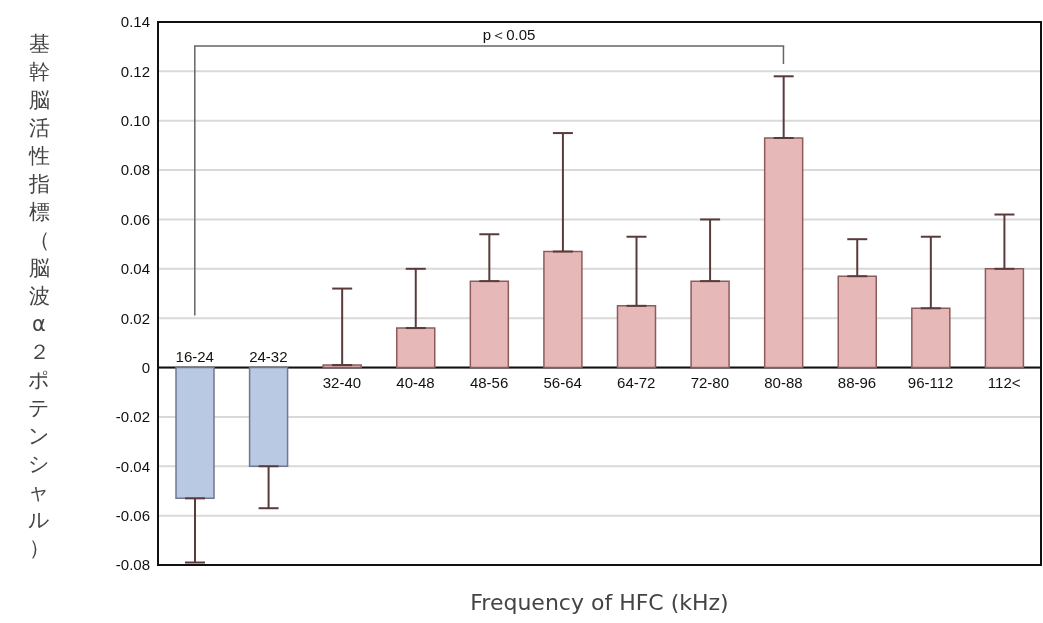  Describe the element at coordinates (930, 382) in the screenshot. I see `x-tick-label: 96-112` at that location.